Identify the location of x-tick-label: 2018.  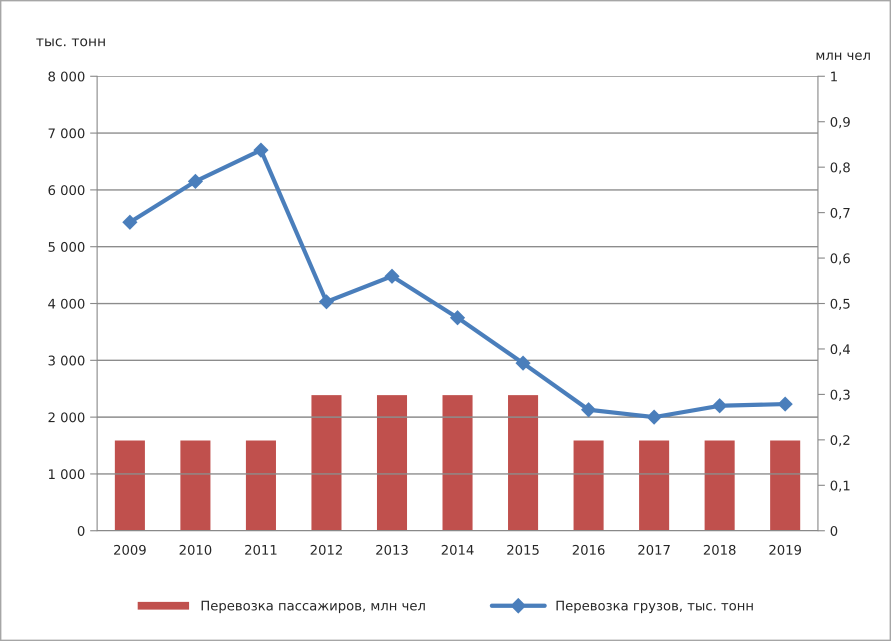
(720, 549).